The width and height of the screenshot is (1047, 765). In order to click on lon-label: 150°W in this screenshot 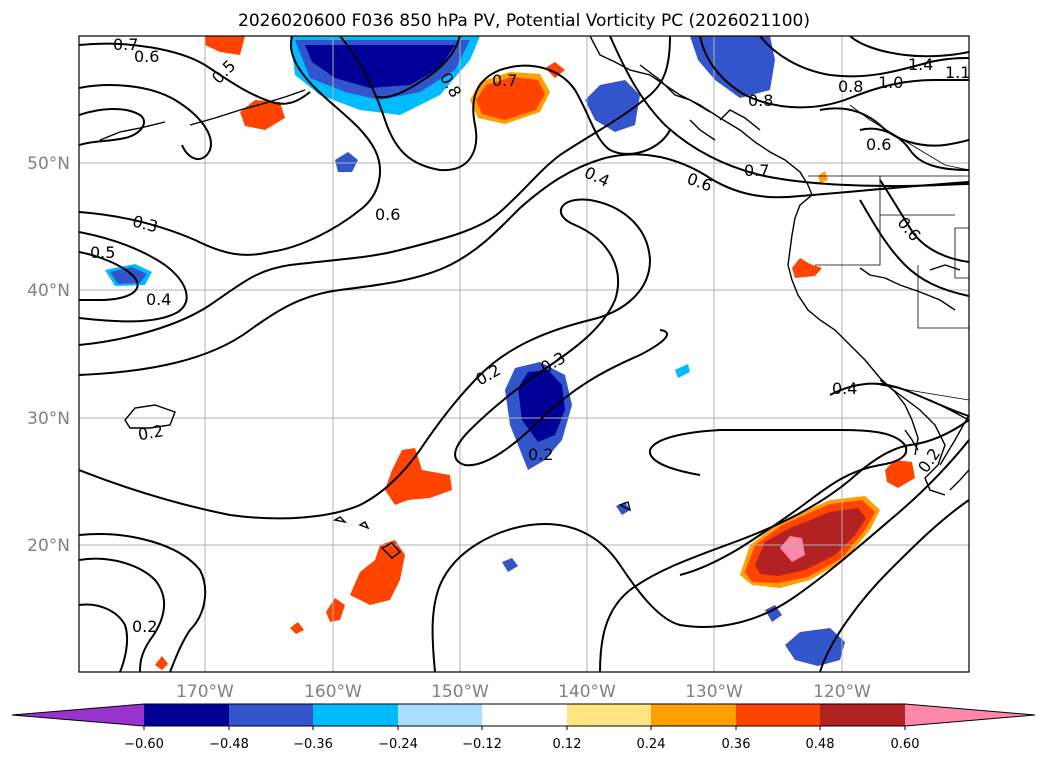, I will do `click(460, 692)`.